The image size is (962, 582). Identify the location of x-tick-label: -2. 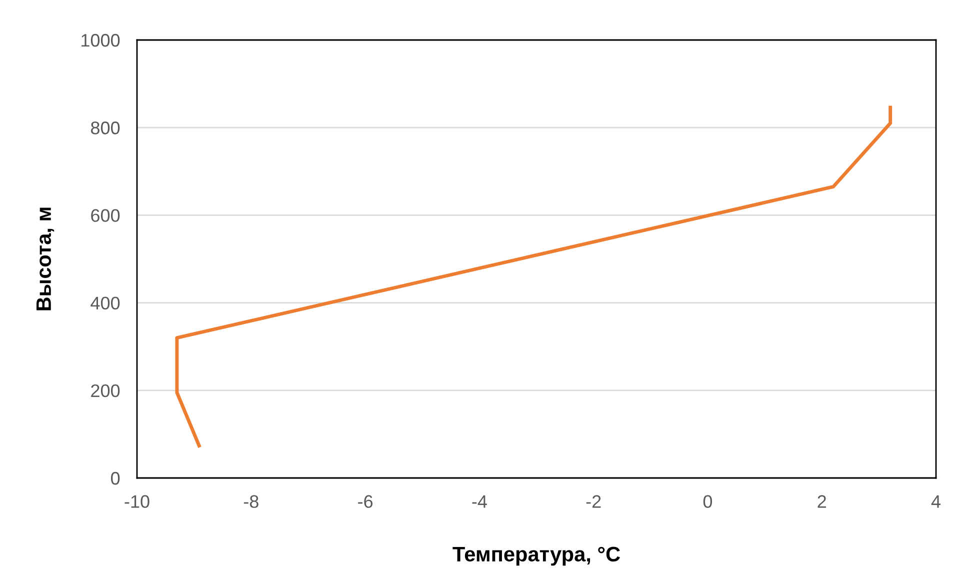
(593, 501).